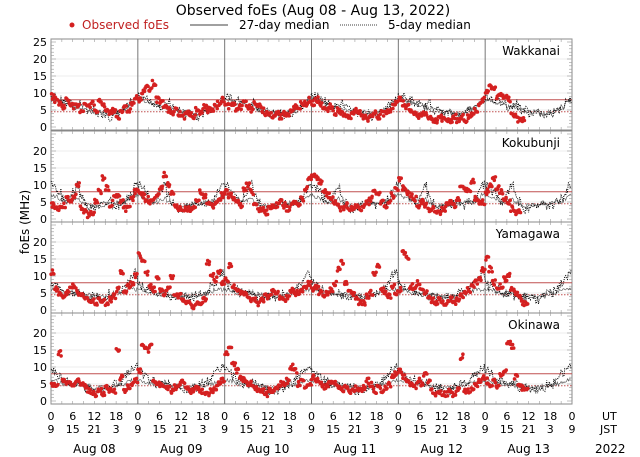  I want to click on jst-tick-label: 15, so click(420, 429).